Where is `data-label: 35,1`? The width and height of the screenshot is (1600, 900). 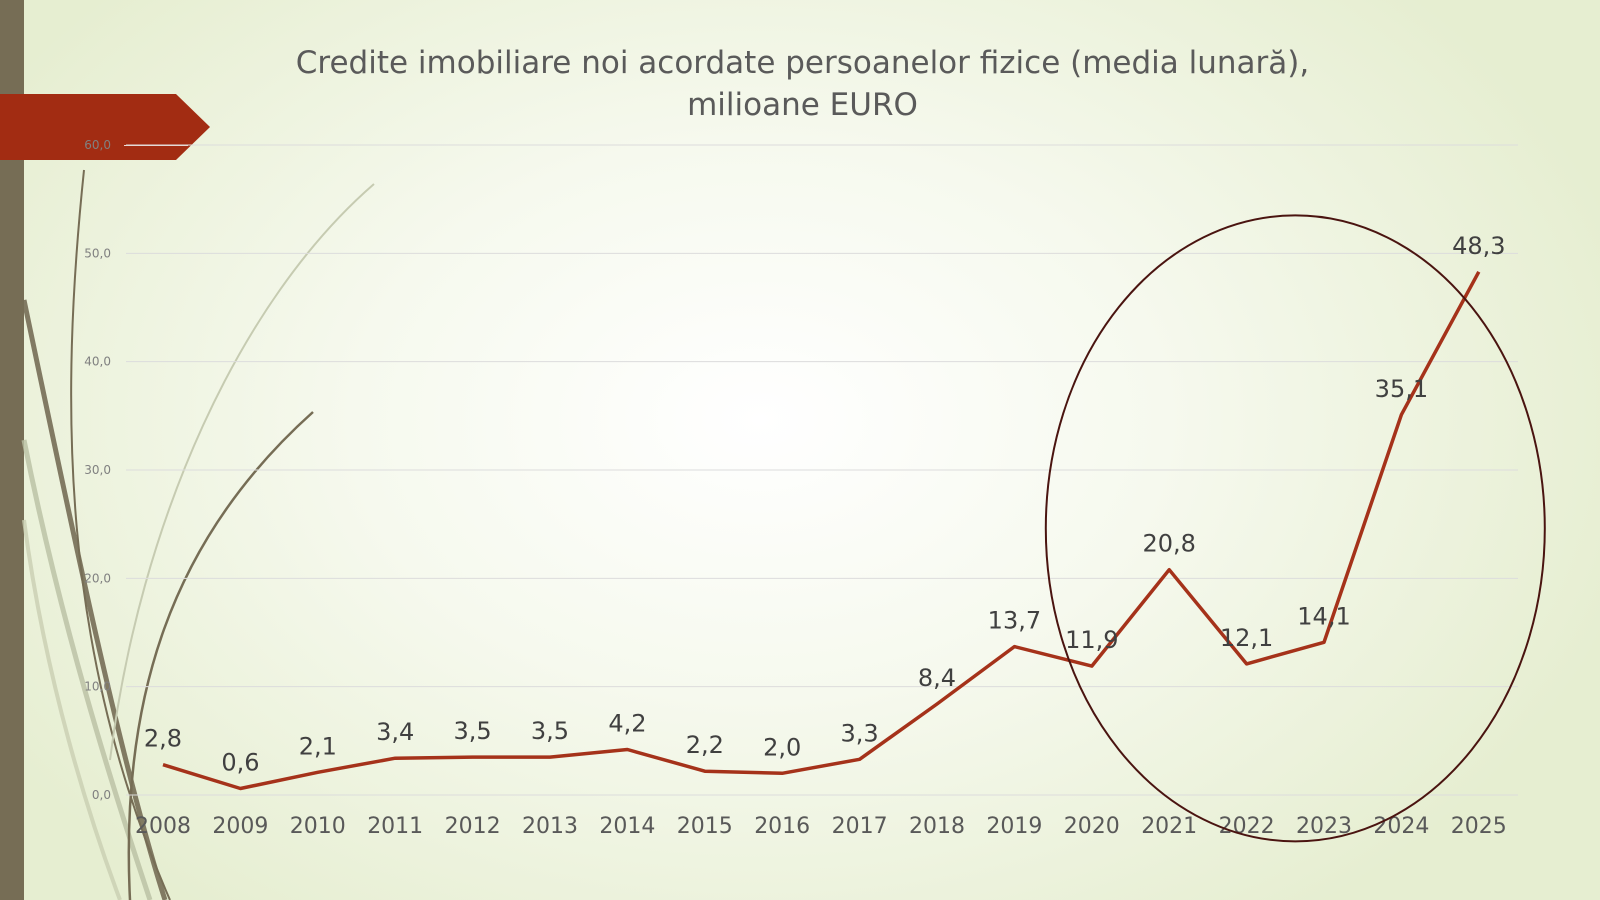
data-label: 35,1 is located at coordinates (1401, 389).